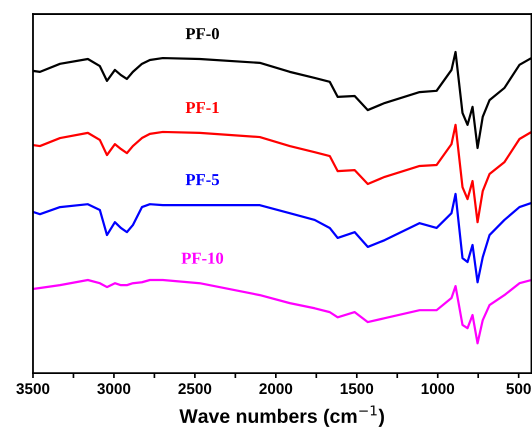 The image size is (532, 439). I want to click on x-tick-label: 3500, so click(33, 388).